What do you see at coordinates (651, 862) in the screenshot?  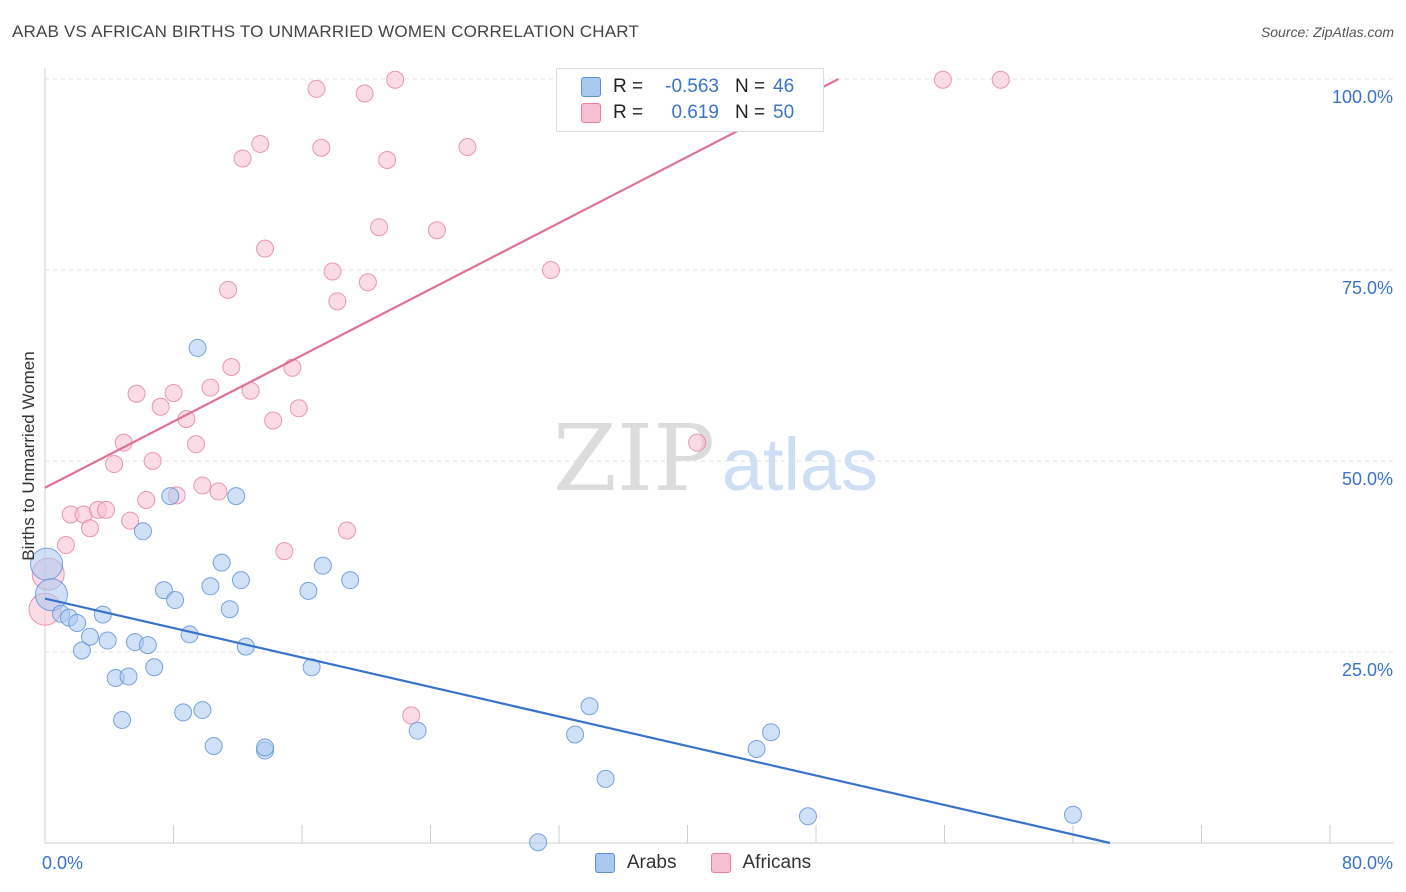 I see `legend-label-arabs: Arabs` at bounding box center [651, 862].